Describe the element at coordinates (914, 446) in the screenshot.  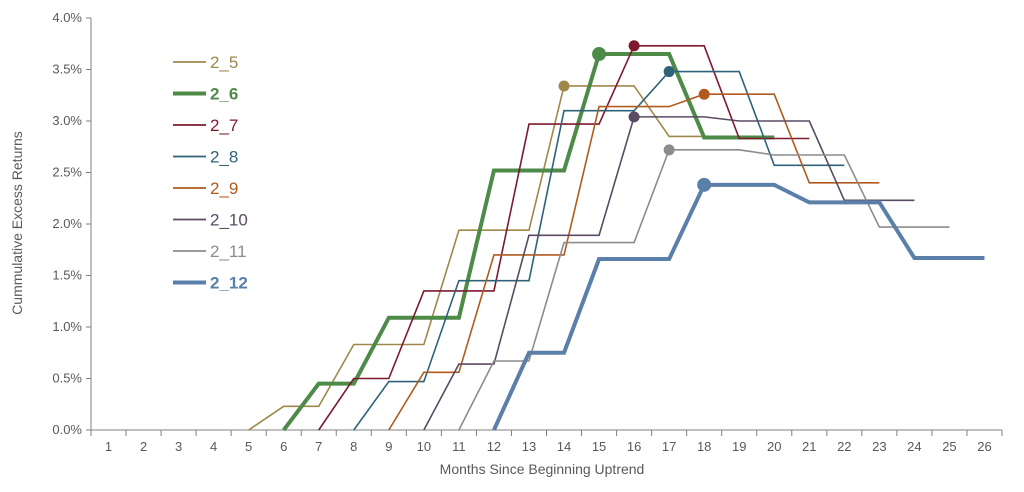
I see `x-tick-label: 24` at that location.